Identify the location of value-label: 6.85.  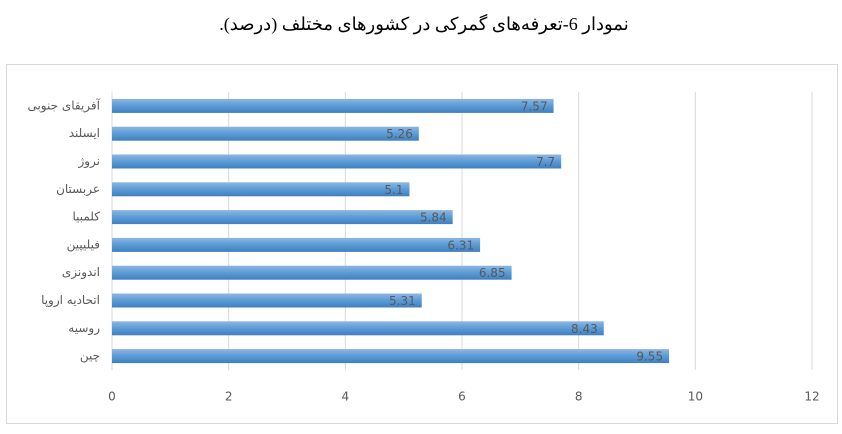
(492, 273).